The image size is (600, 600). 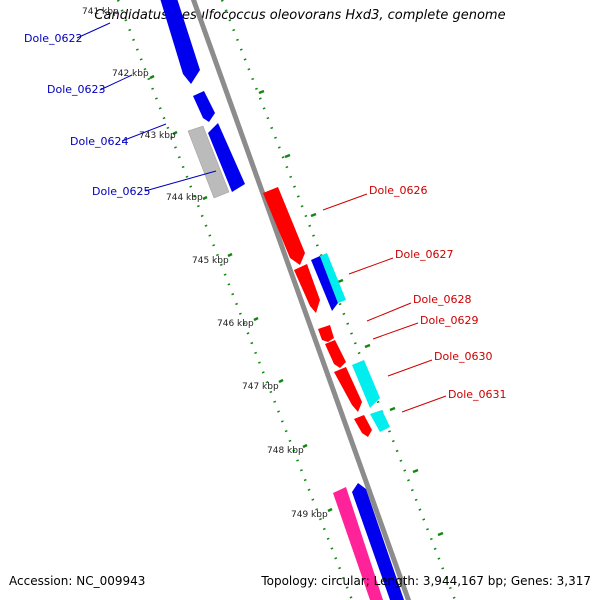 What do you see at coordinates (285, 451) in the screenshot?
I see `kbp-label: 748 kbp` at bounding box center [285, 451].